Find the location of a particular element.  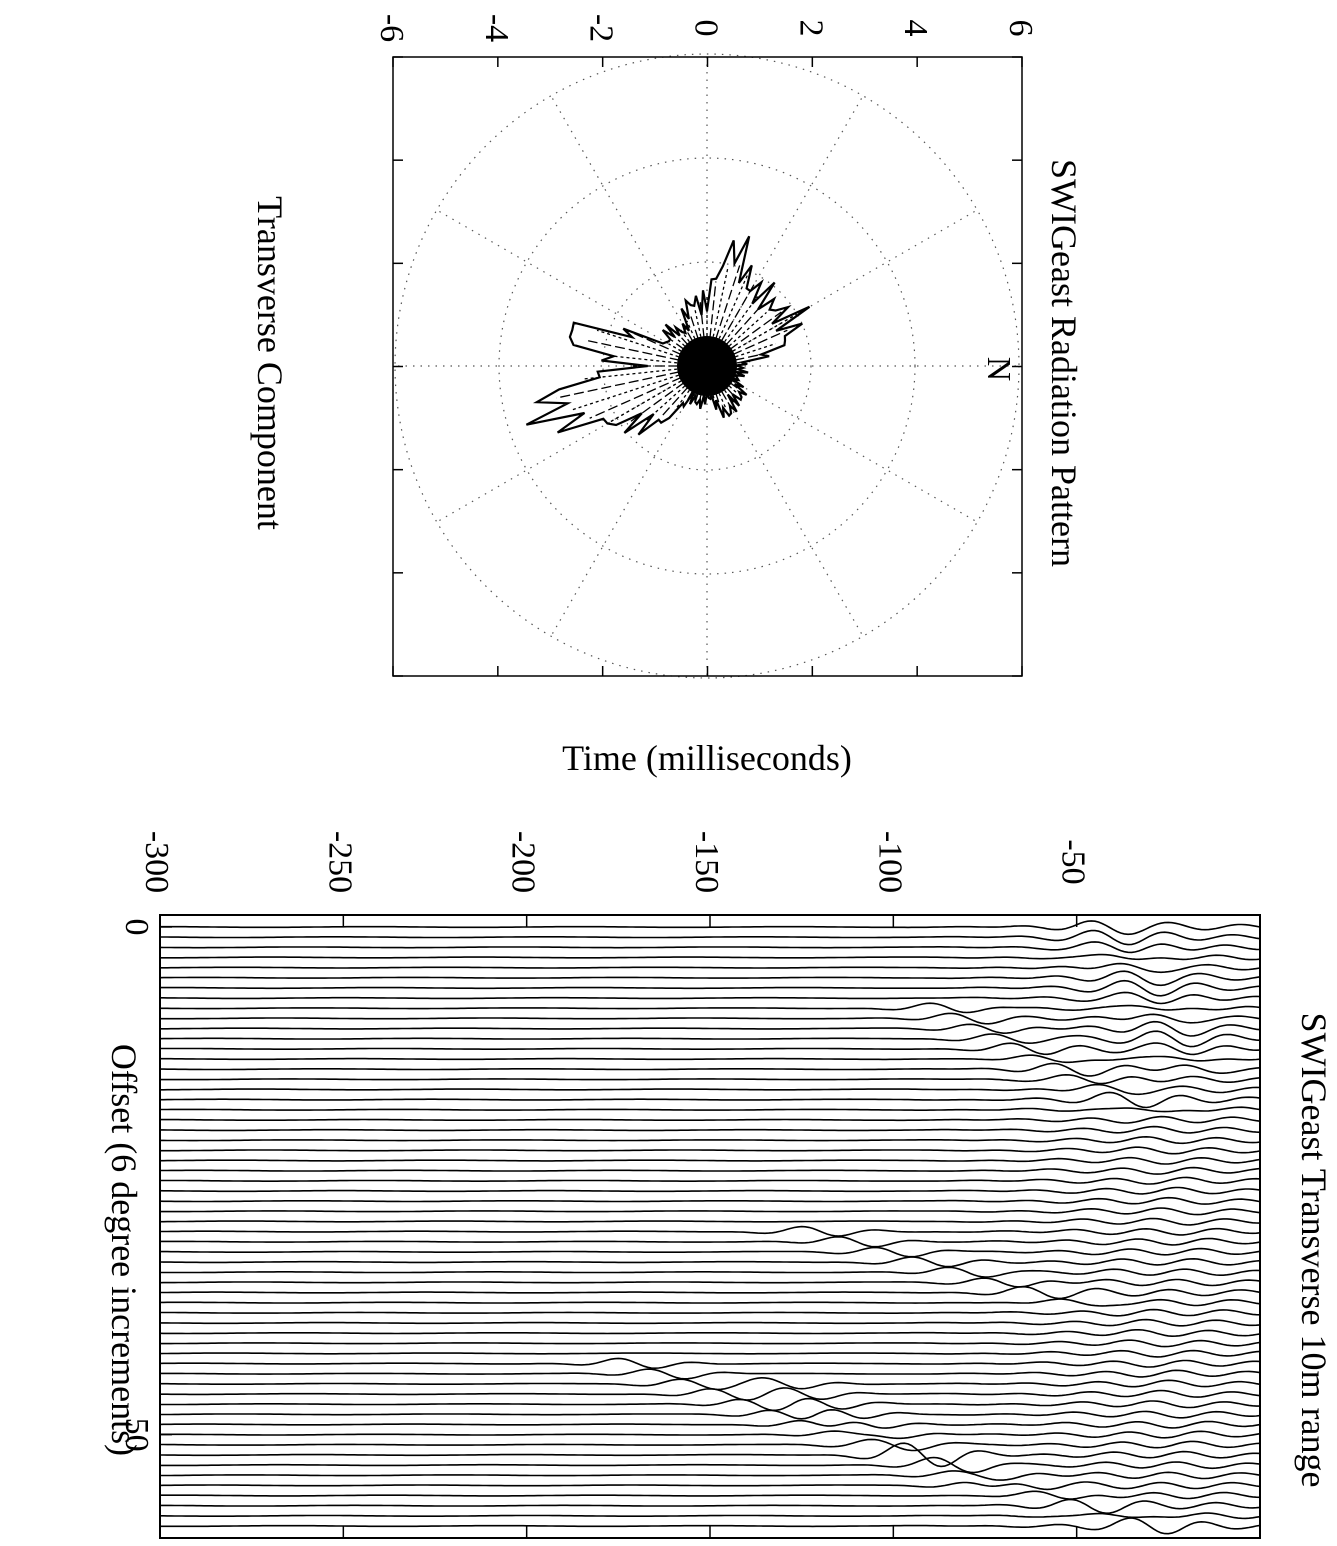

time-tick-label: -100 is located at coordinates (889, 862).